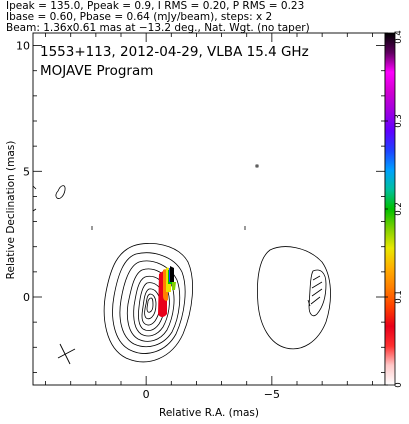 This screenshot has width=409, height=424. What do you see at coordinates (272, 394) in the screenshot?
I see `x-tick-label: −5` at bounding box center [272, 394].